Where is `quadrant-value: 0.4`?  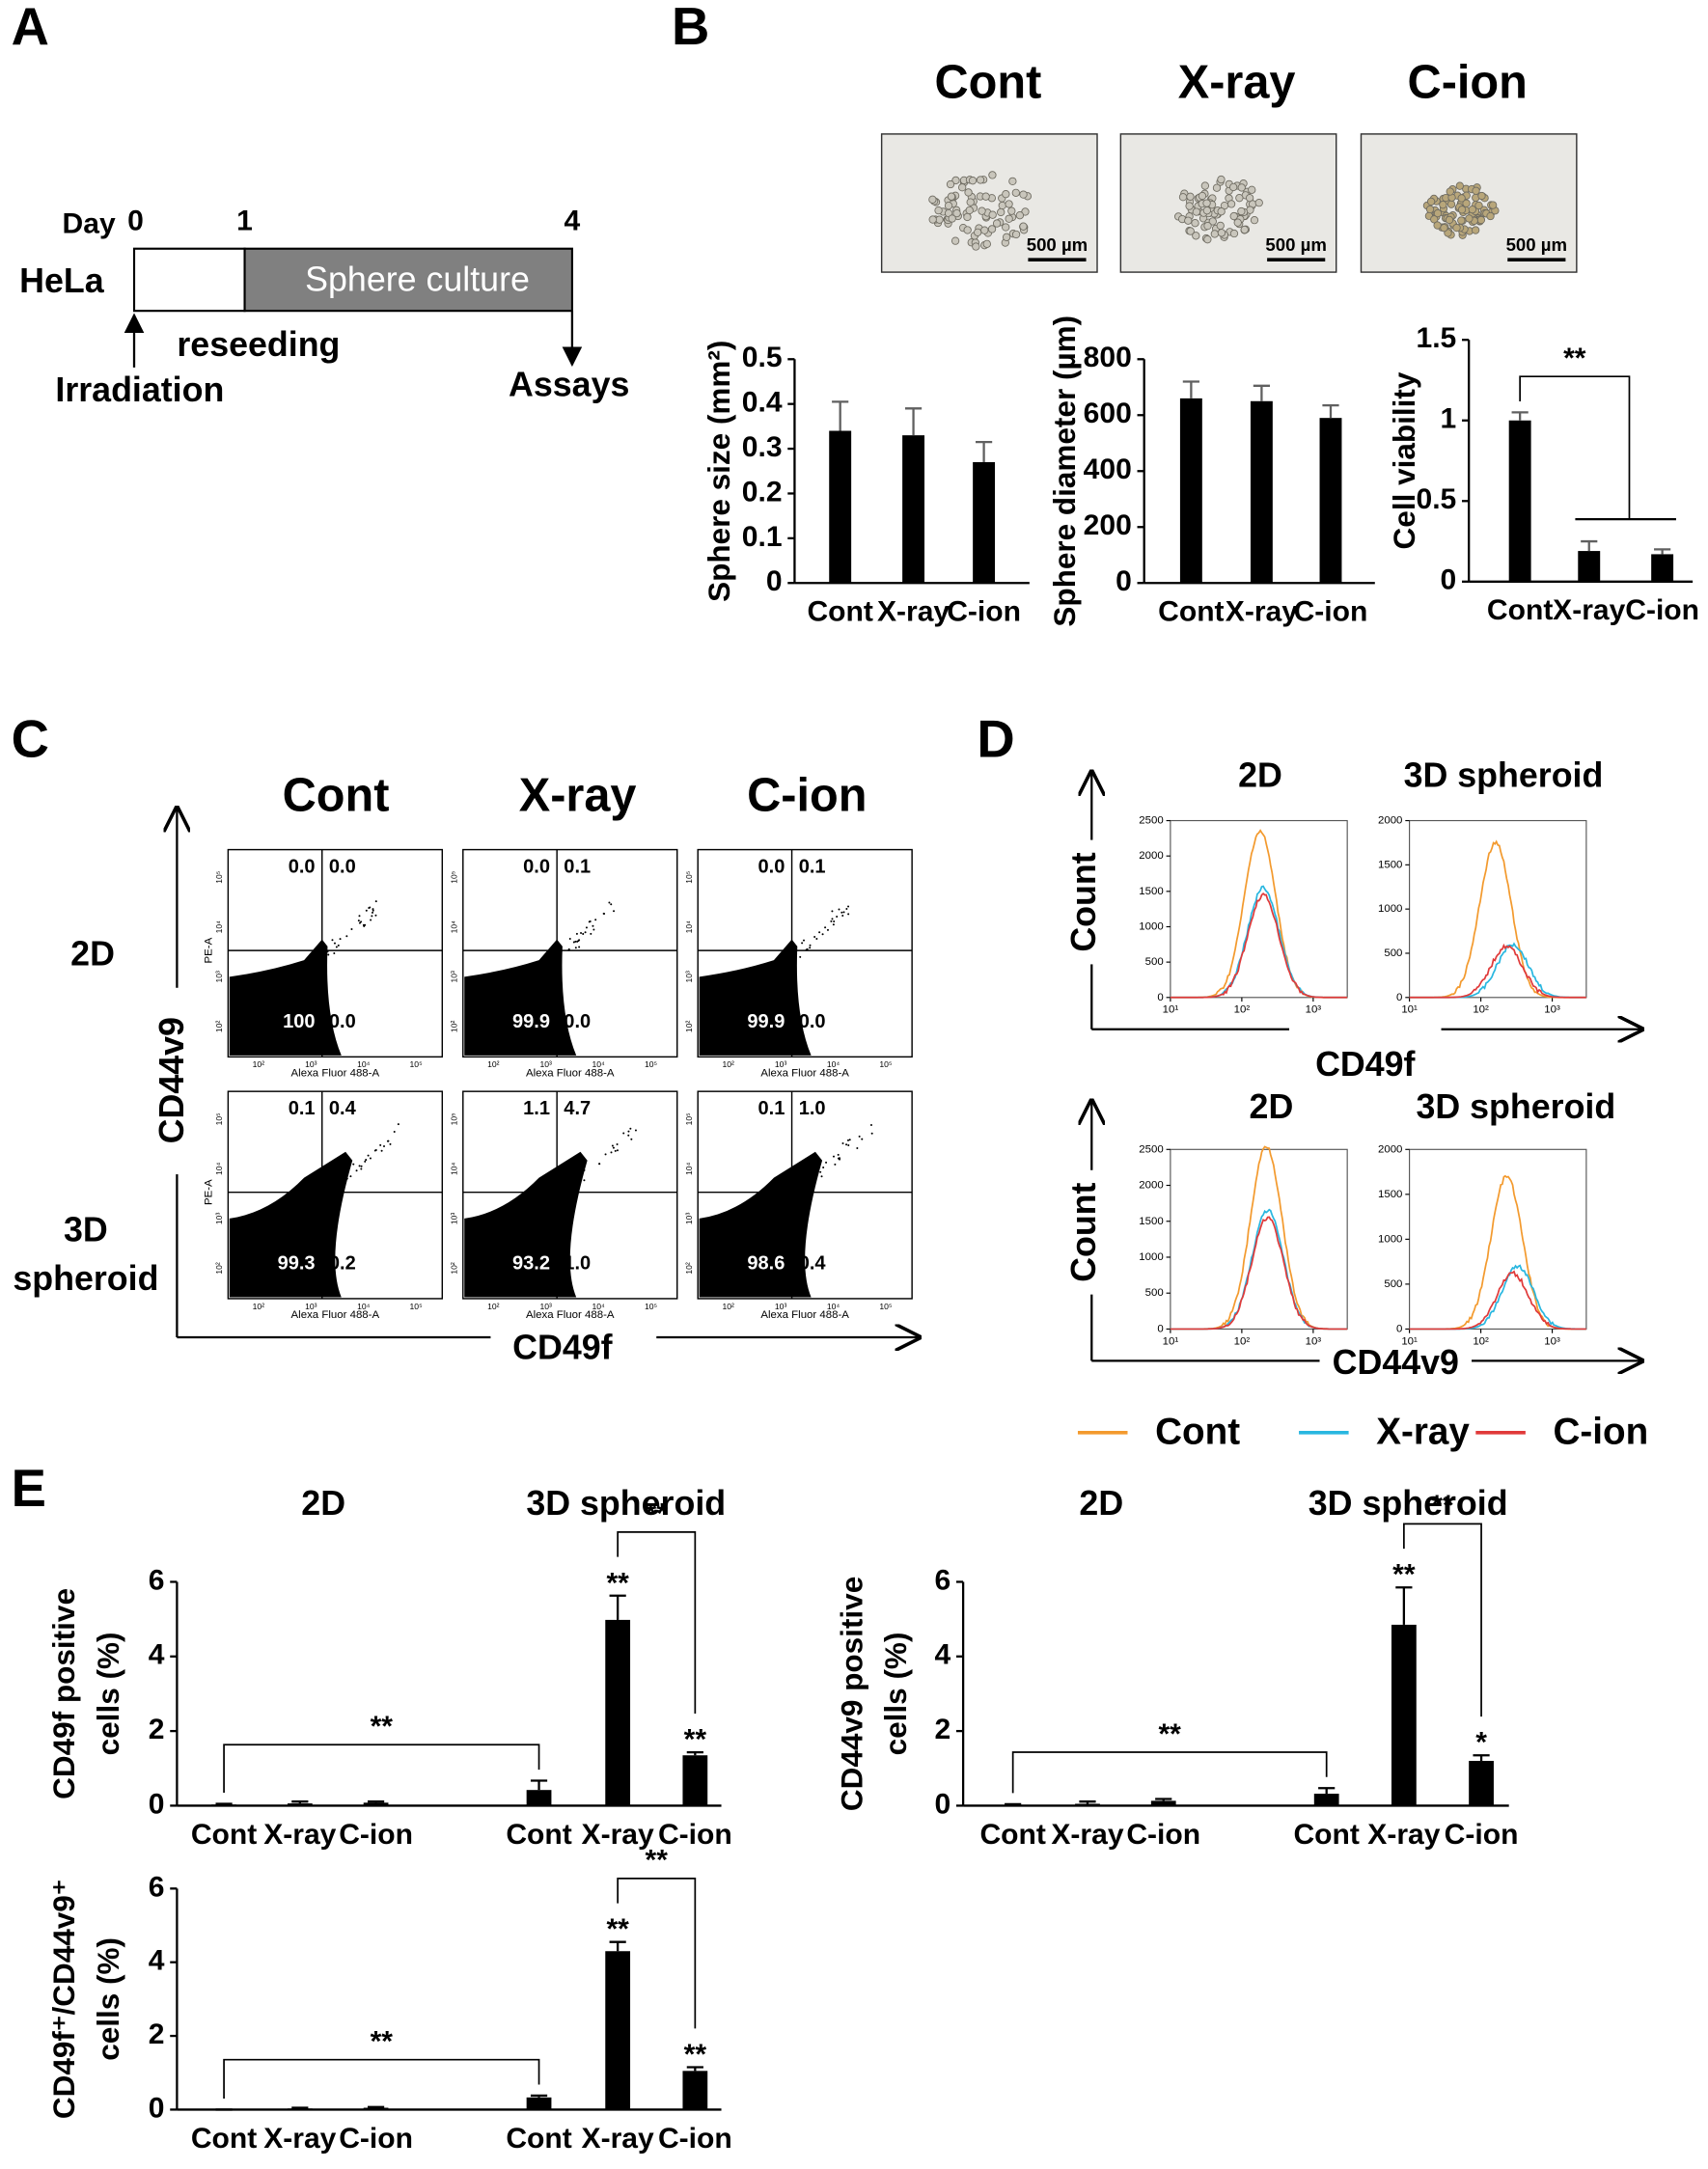 quadrant-value: 0.4 is located at coordinates (343, 1108).